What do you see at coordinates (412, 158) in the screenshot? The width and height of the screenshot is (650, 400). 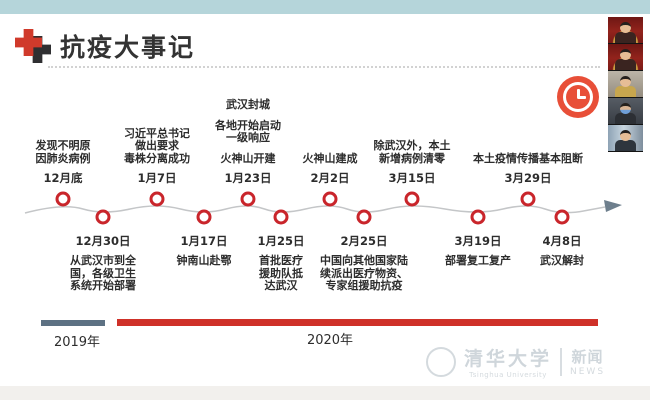 I see `event-line: 新增病例清零` at bounding box center [412, 158].